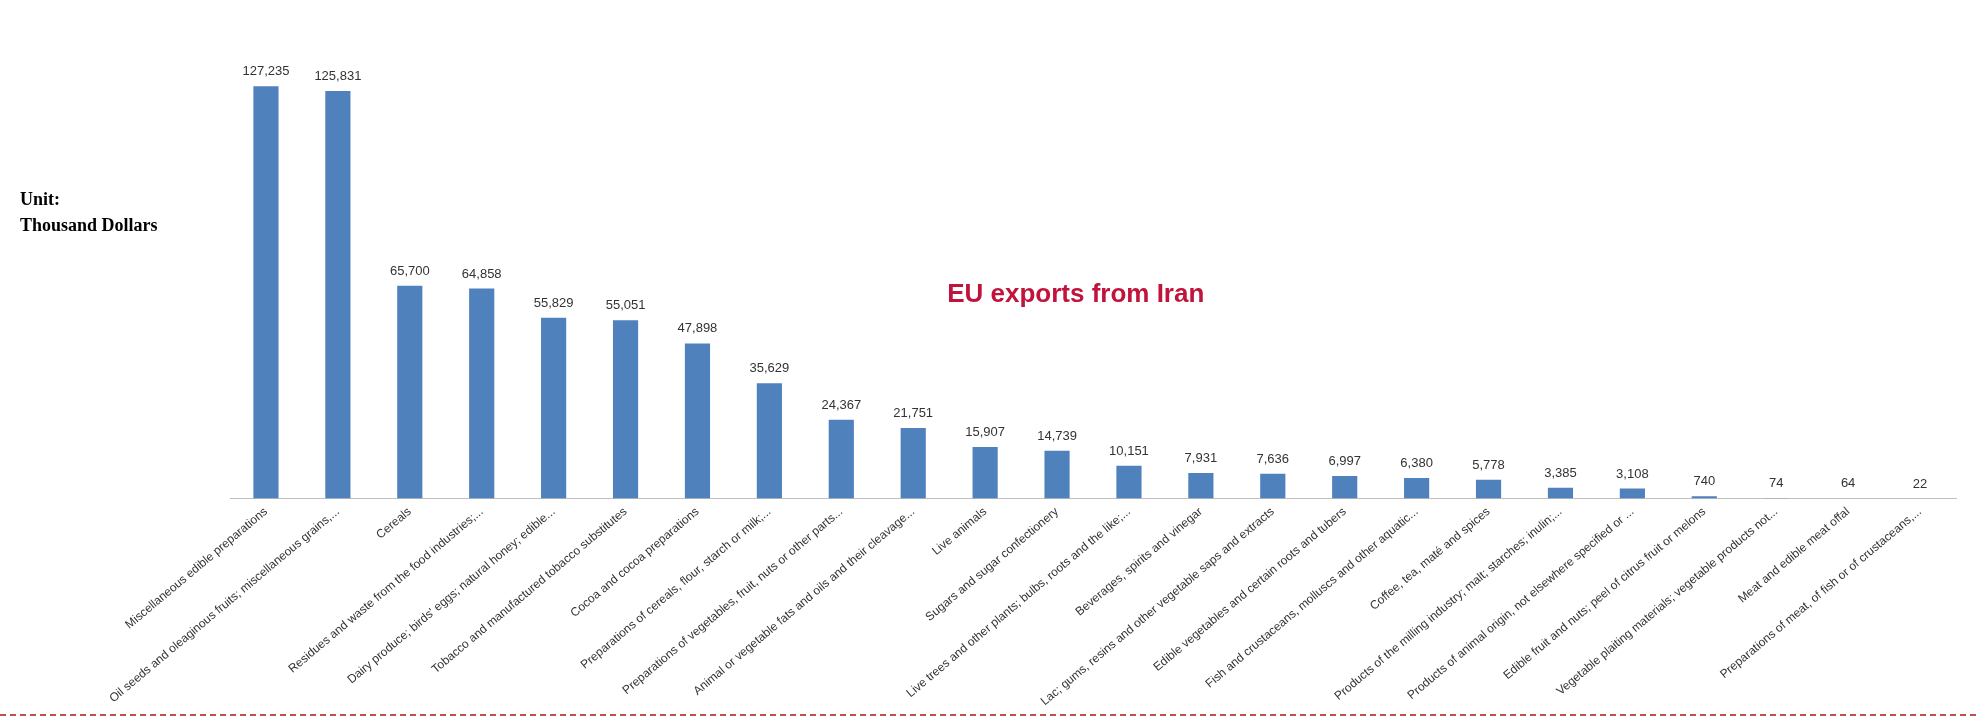 The height and width of the screenshot is (720, 1976). Describe the element at coordinates (481, 273) in the screenshot. I see `data-label: 64,858` at that location.